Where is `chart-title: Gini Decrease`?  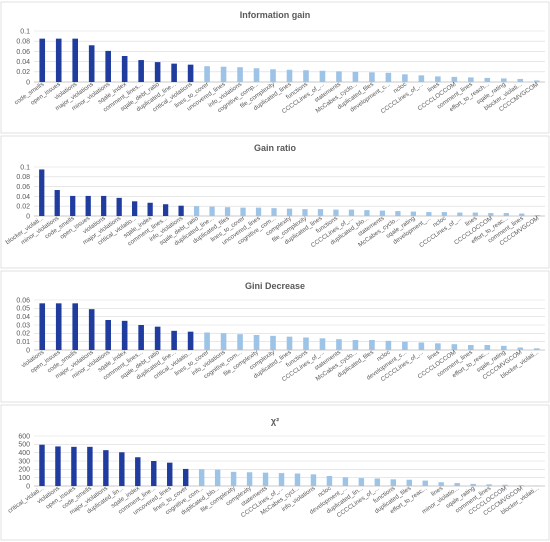 chart-title: Gini Decrease is located at coordinates (275, 286).